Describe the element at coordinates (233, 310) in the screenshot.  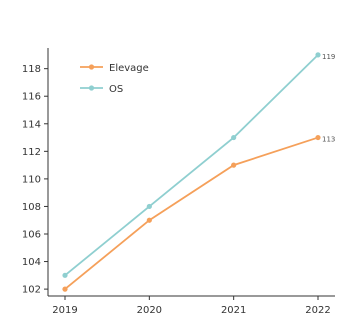
I see `x-tick-label: 2021` at that location.